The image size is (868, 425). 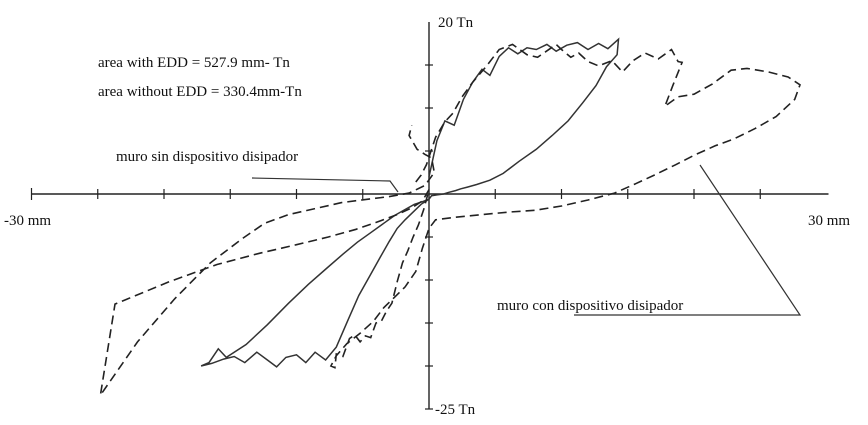 What do you see at coordinates (325, 185) in the screenshot?
I see `leader-sin-dispositivo` at bounding box center [325, 185].